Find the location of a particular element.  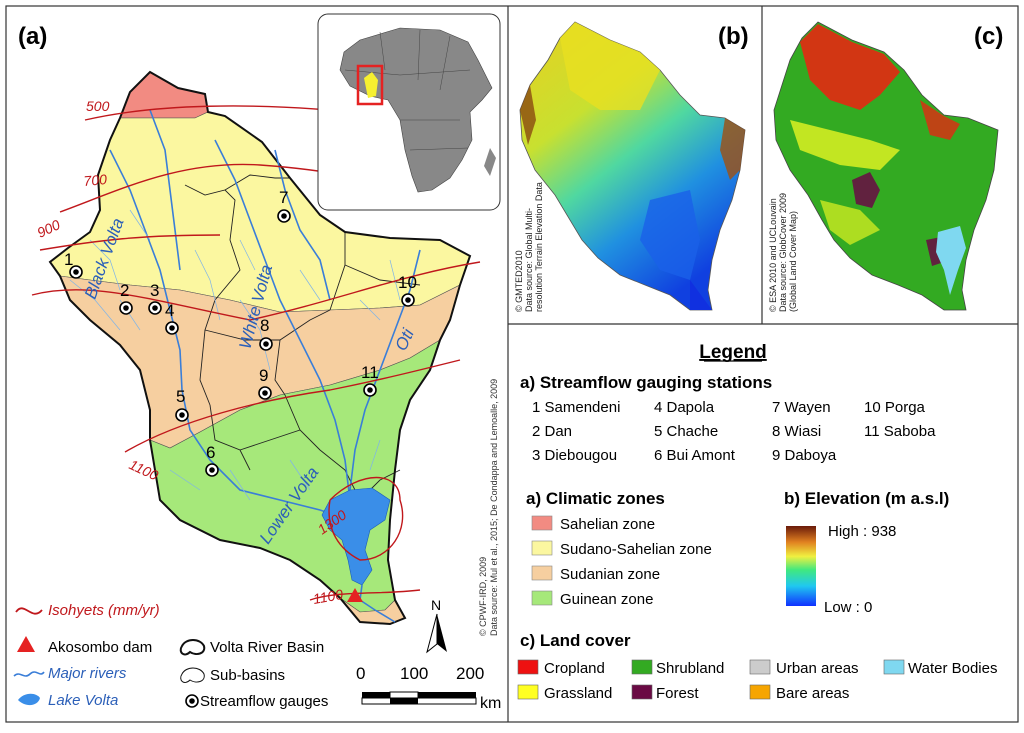

climate-title: a) Climatic zones is located at coordinates (595, 498).